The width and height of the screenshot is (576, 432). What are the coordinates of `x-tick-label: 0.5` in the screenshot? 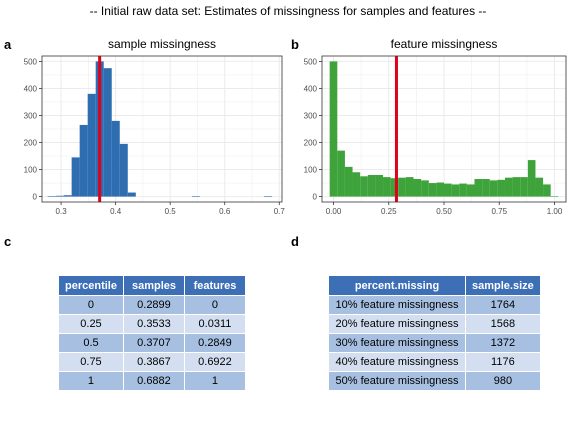 It's located at (171, 211).